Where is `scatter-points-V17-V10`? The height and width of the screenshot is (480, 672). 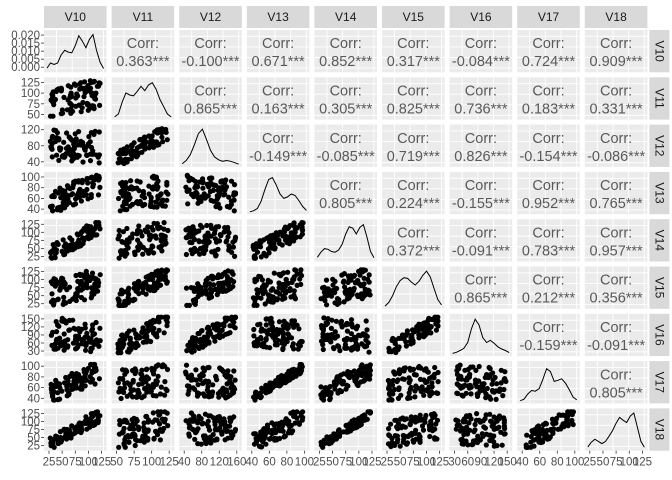
scatter-points-V17-V10 is located at coordinates (75, 382).